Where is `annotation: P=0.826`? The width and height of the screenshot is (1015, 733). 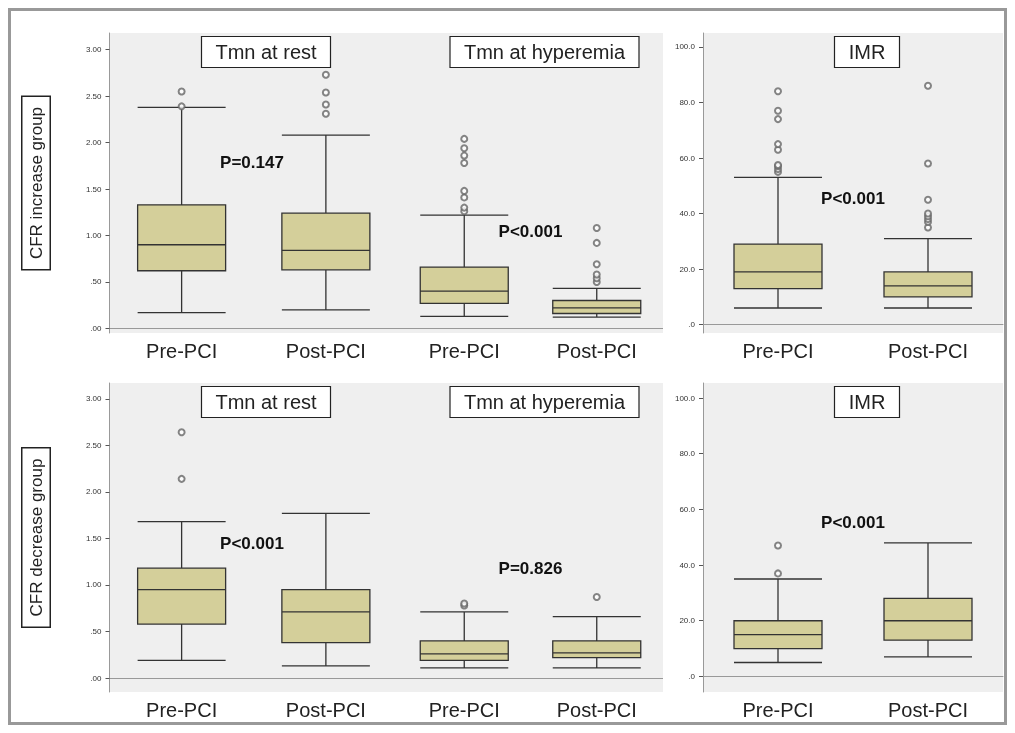
annotation: P=0.826 is located at coordinates (530, 568).